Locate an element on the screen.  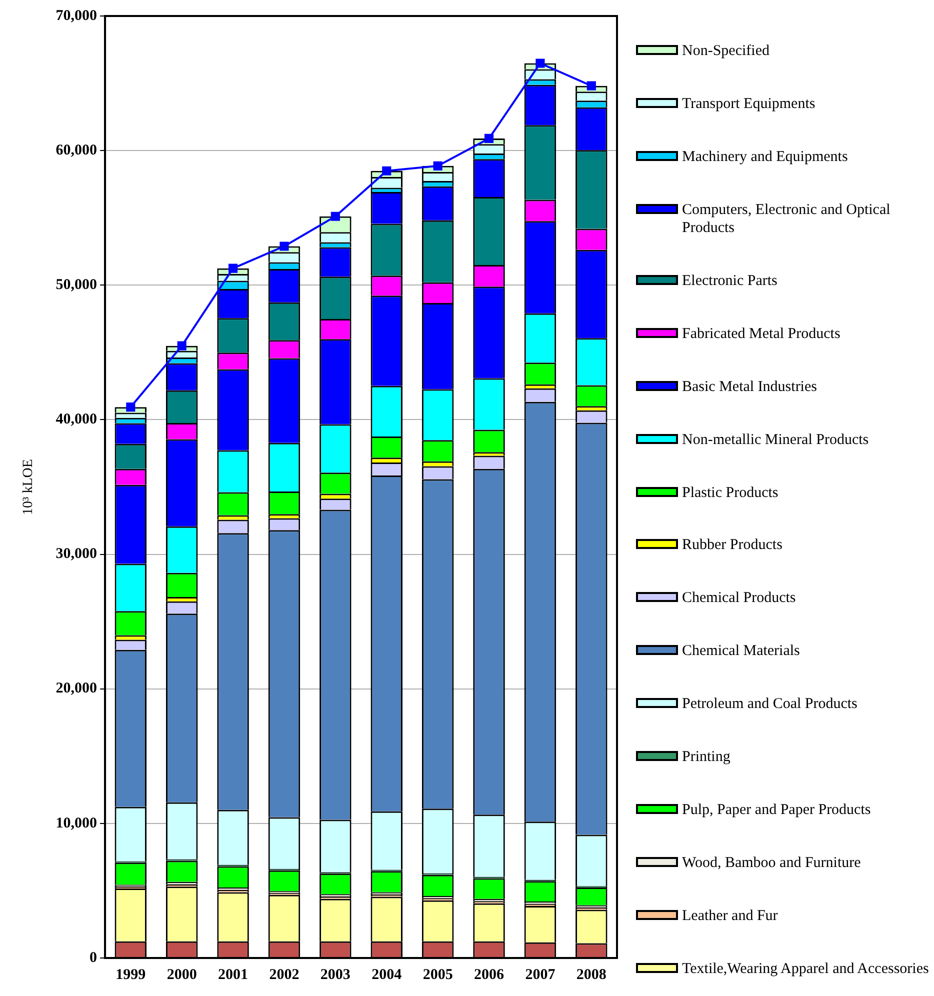
x-tick-label: 2000 is located at coordinates (181, 974).